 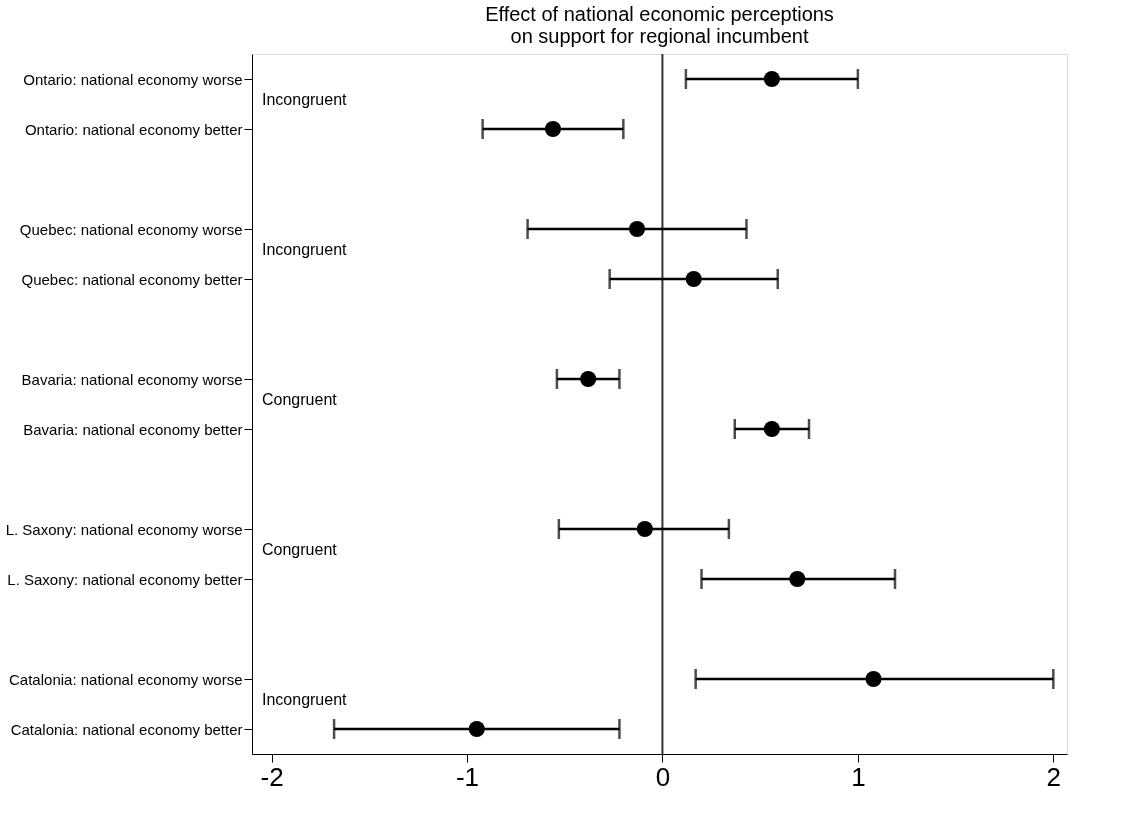 I want to click on y-tick-label: Bavaria: national economy worse, so click(x=132, y=379).